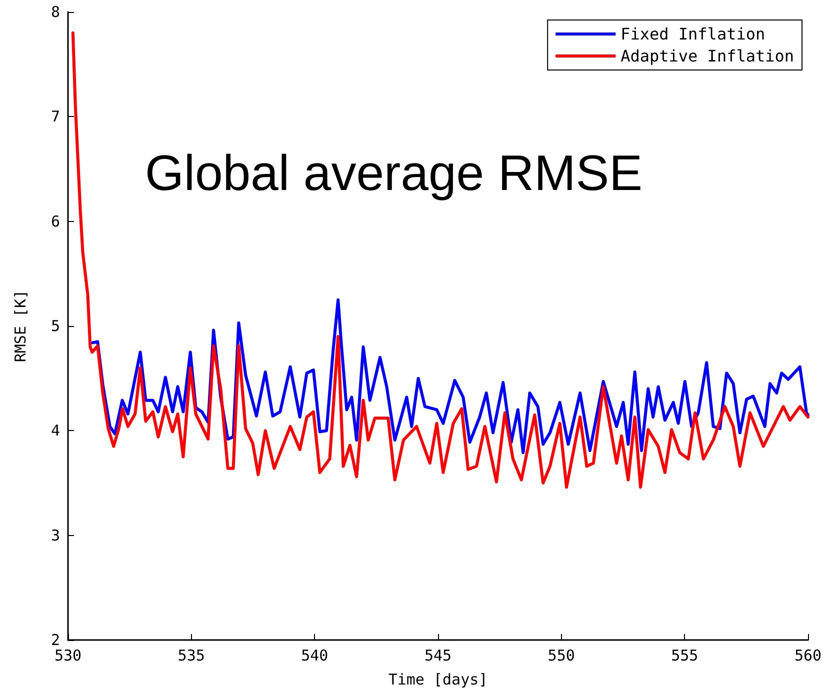 This screenshot has width=838, height=699. Describe the element at coordinates (707, 56) in the screenshot. I see `legend-label: Adaptive Inflation` at that location.